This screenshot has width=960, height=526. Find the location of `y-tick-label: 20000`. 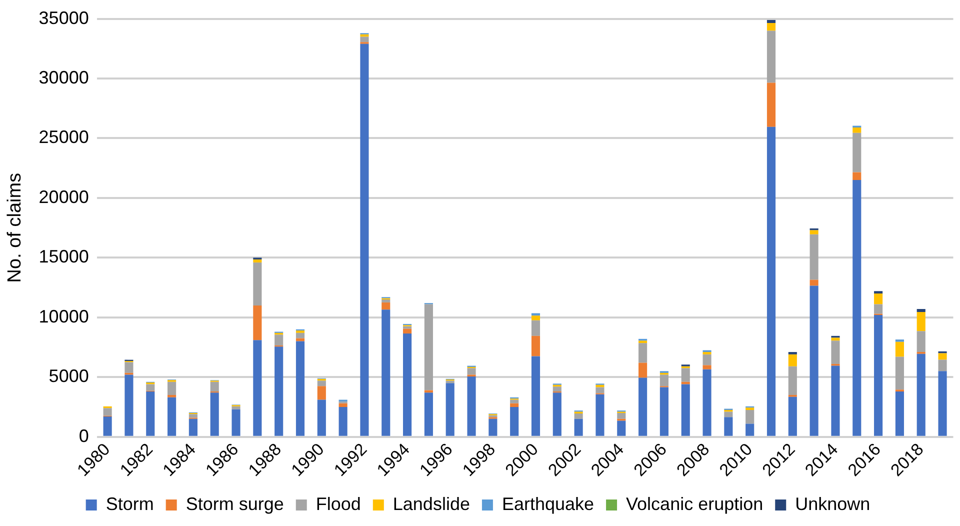

y-tick-label: 20000 is located at coordinates (63, 196).